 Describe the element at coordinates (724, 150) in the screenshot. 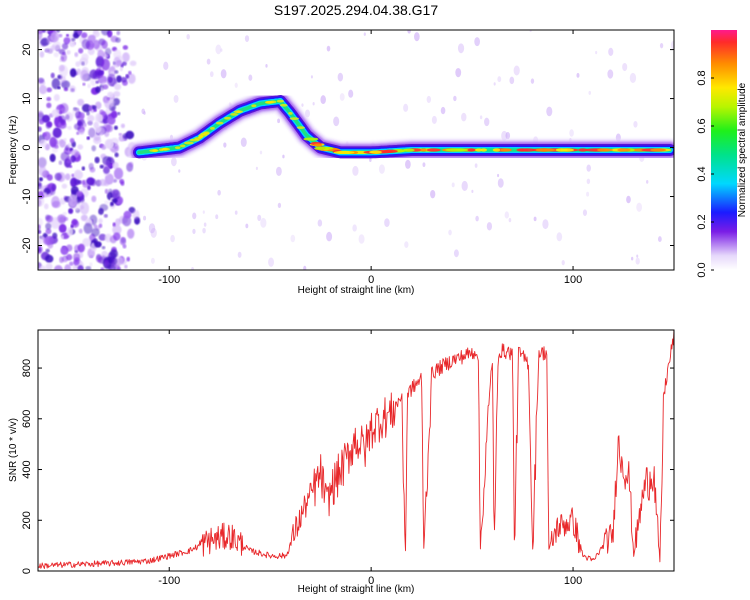

I see `colorbar-gradient` at that location.